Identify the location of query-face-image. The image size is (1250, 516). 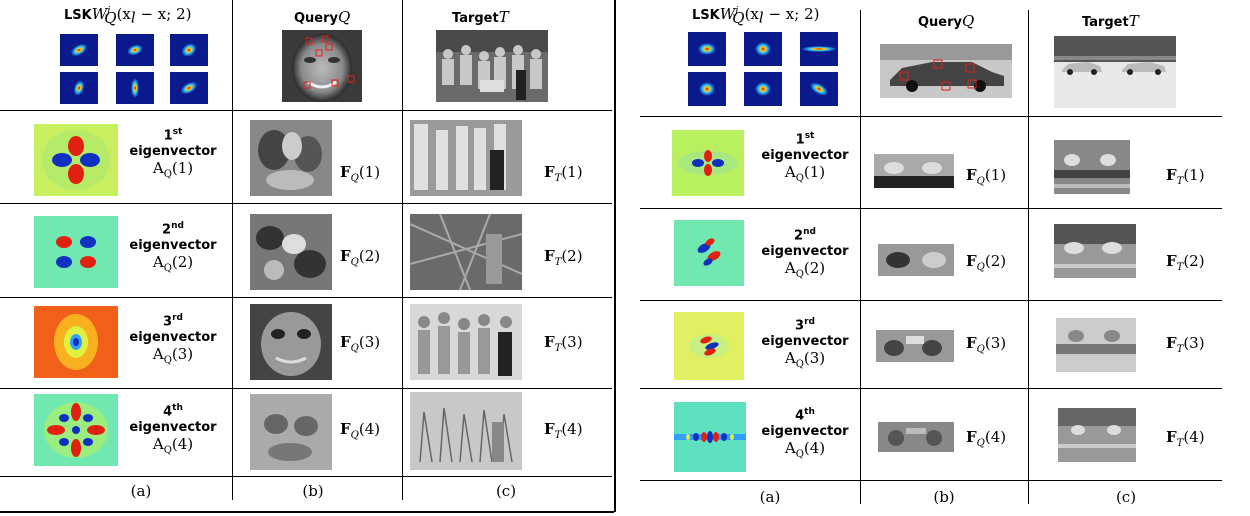
(322, 66).